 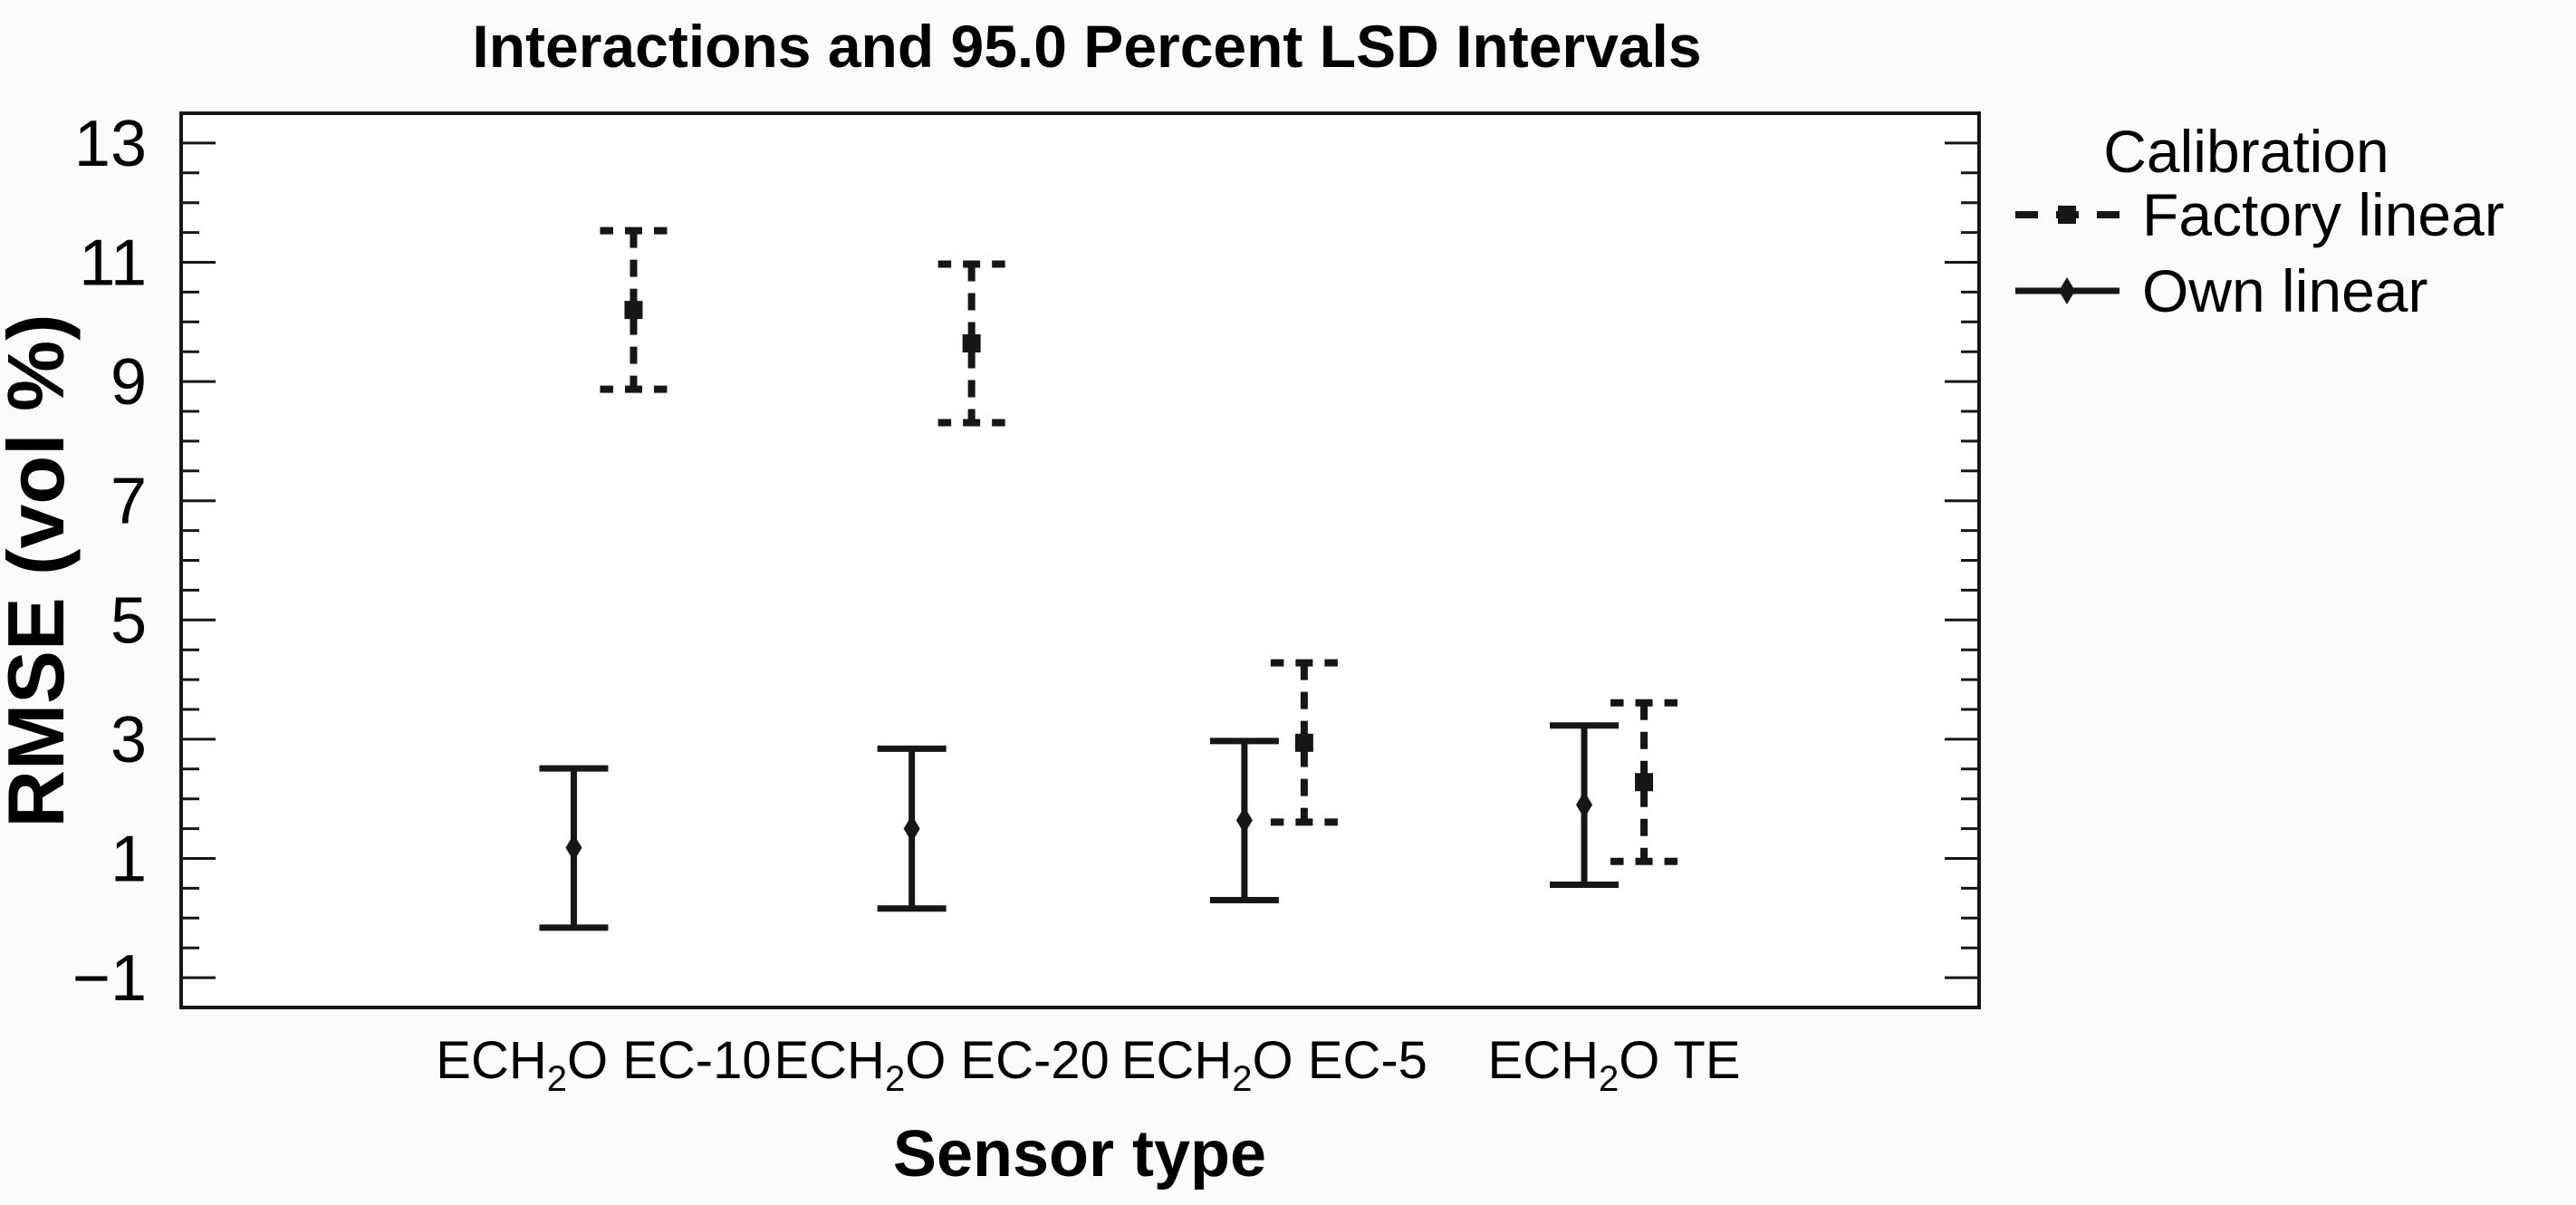 I want to click on x-category-labels: ECH2O EC-10 ECH2O EC-20 ECH2O EC-5 ECH2O TE, so click(x=1088, y=1065).